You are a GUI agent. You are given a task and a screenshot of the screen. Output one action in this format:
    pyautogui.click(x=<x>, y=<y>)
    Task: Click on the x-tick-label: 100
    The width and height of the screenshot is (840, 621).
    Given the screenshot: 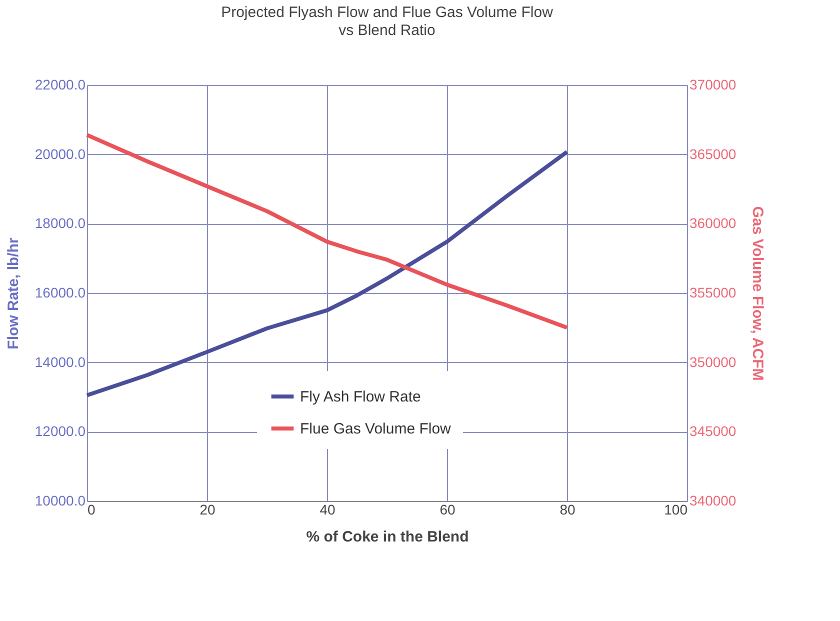 What is the action you would take?
    pyautogui.click(x=676, y=510)
    